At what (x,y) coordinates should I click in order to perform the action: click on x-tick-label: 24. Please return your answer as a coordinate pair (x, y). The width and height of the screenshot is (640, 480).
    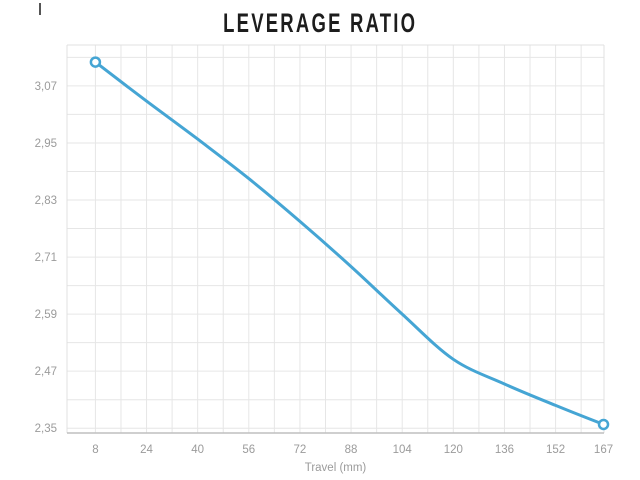
    Looking at the image, I should click on (146, 450).